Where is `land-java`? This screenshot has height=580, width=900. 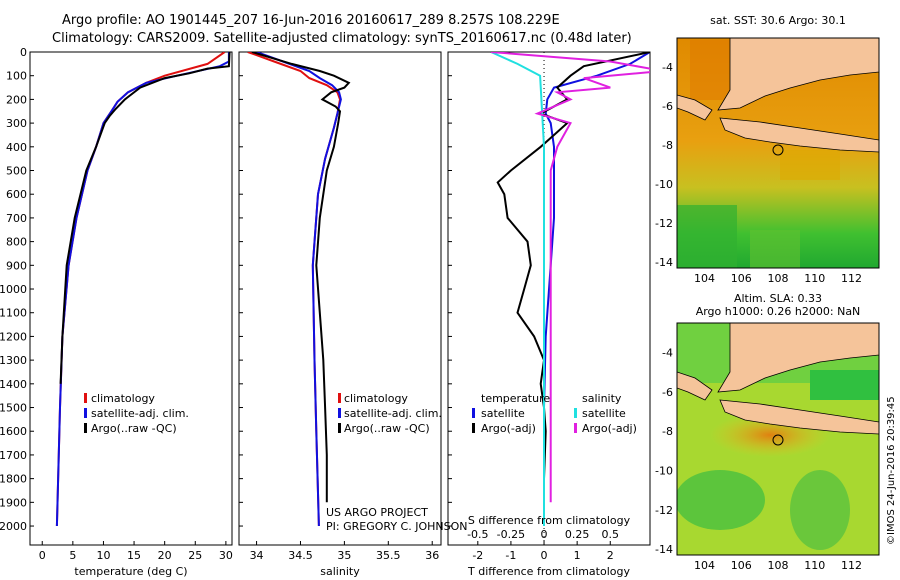
land-java is located at coordinates (799, 417).